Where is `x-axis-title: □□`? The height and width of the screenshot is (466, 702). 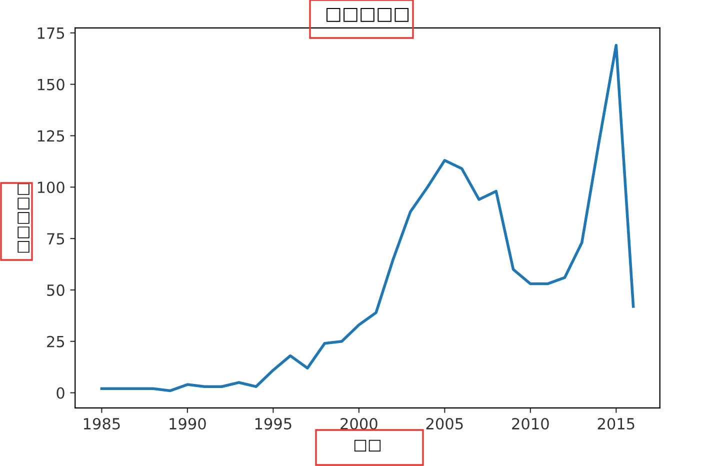 x-axis-title: □□ is located at coordinates (367, 446).